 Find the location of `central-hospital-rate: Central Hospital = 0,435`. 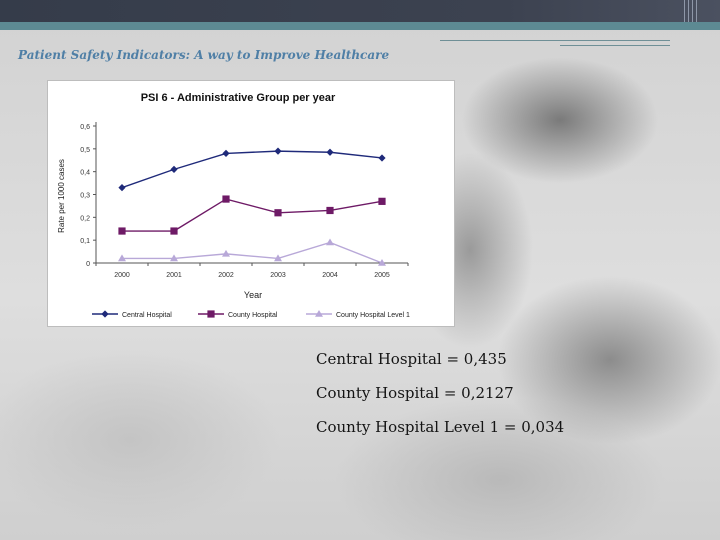

central-hospital-rate: Central Hospital = 0,435 is located at coordinates (411, 359).